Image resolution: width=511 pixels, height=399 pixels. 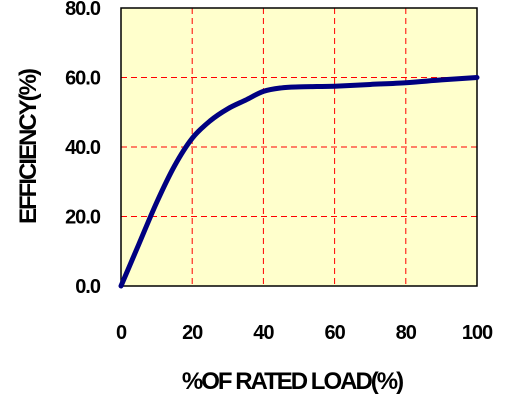 I want to click on y-tick-label: 20.0, so click(x=83, y=218).